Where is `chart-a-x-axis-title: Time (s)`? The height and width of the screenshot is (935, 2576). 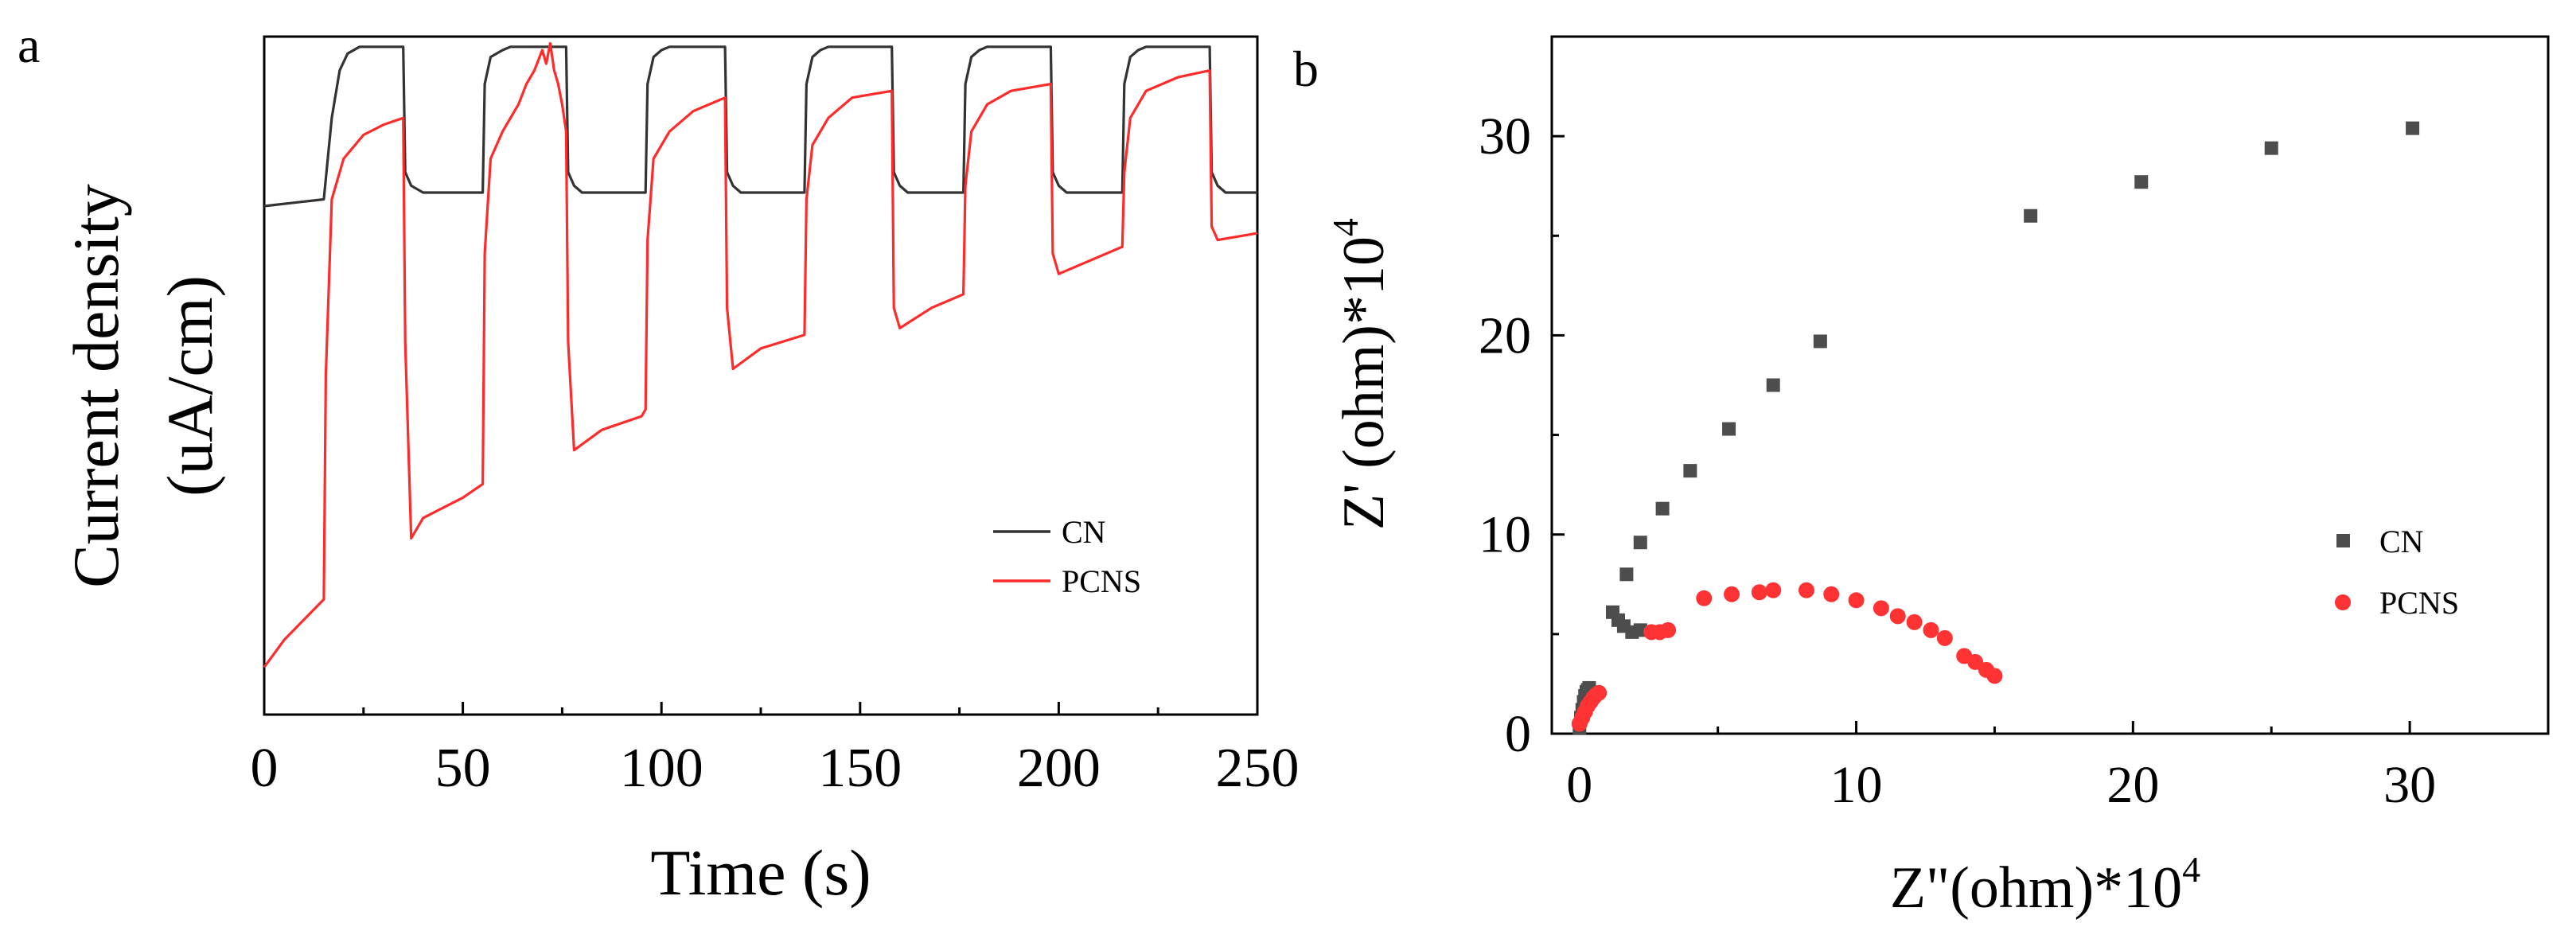
chart-a-x-axis-title: Time (s) is located at coordinates (760, 873).